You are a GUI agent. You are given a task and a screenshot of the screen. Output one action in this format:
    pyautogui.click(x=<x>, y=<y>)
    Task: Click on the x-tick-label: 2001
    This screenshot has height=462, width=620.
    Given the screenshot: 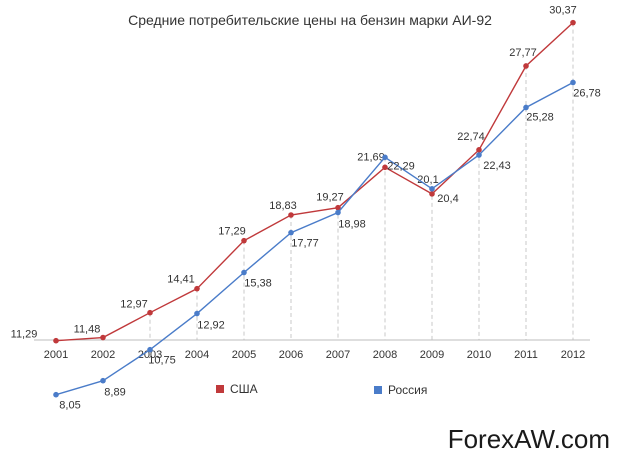 What is the action you would take?
    pyautogui.click(x=56, y=355)
    